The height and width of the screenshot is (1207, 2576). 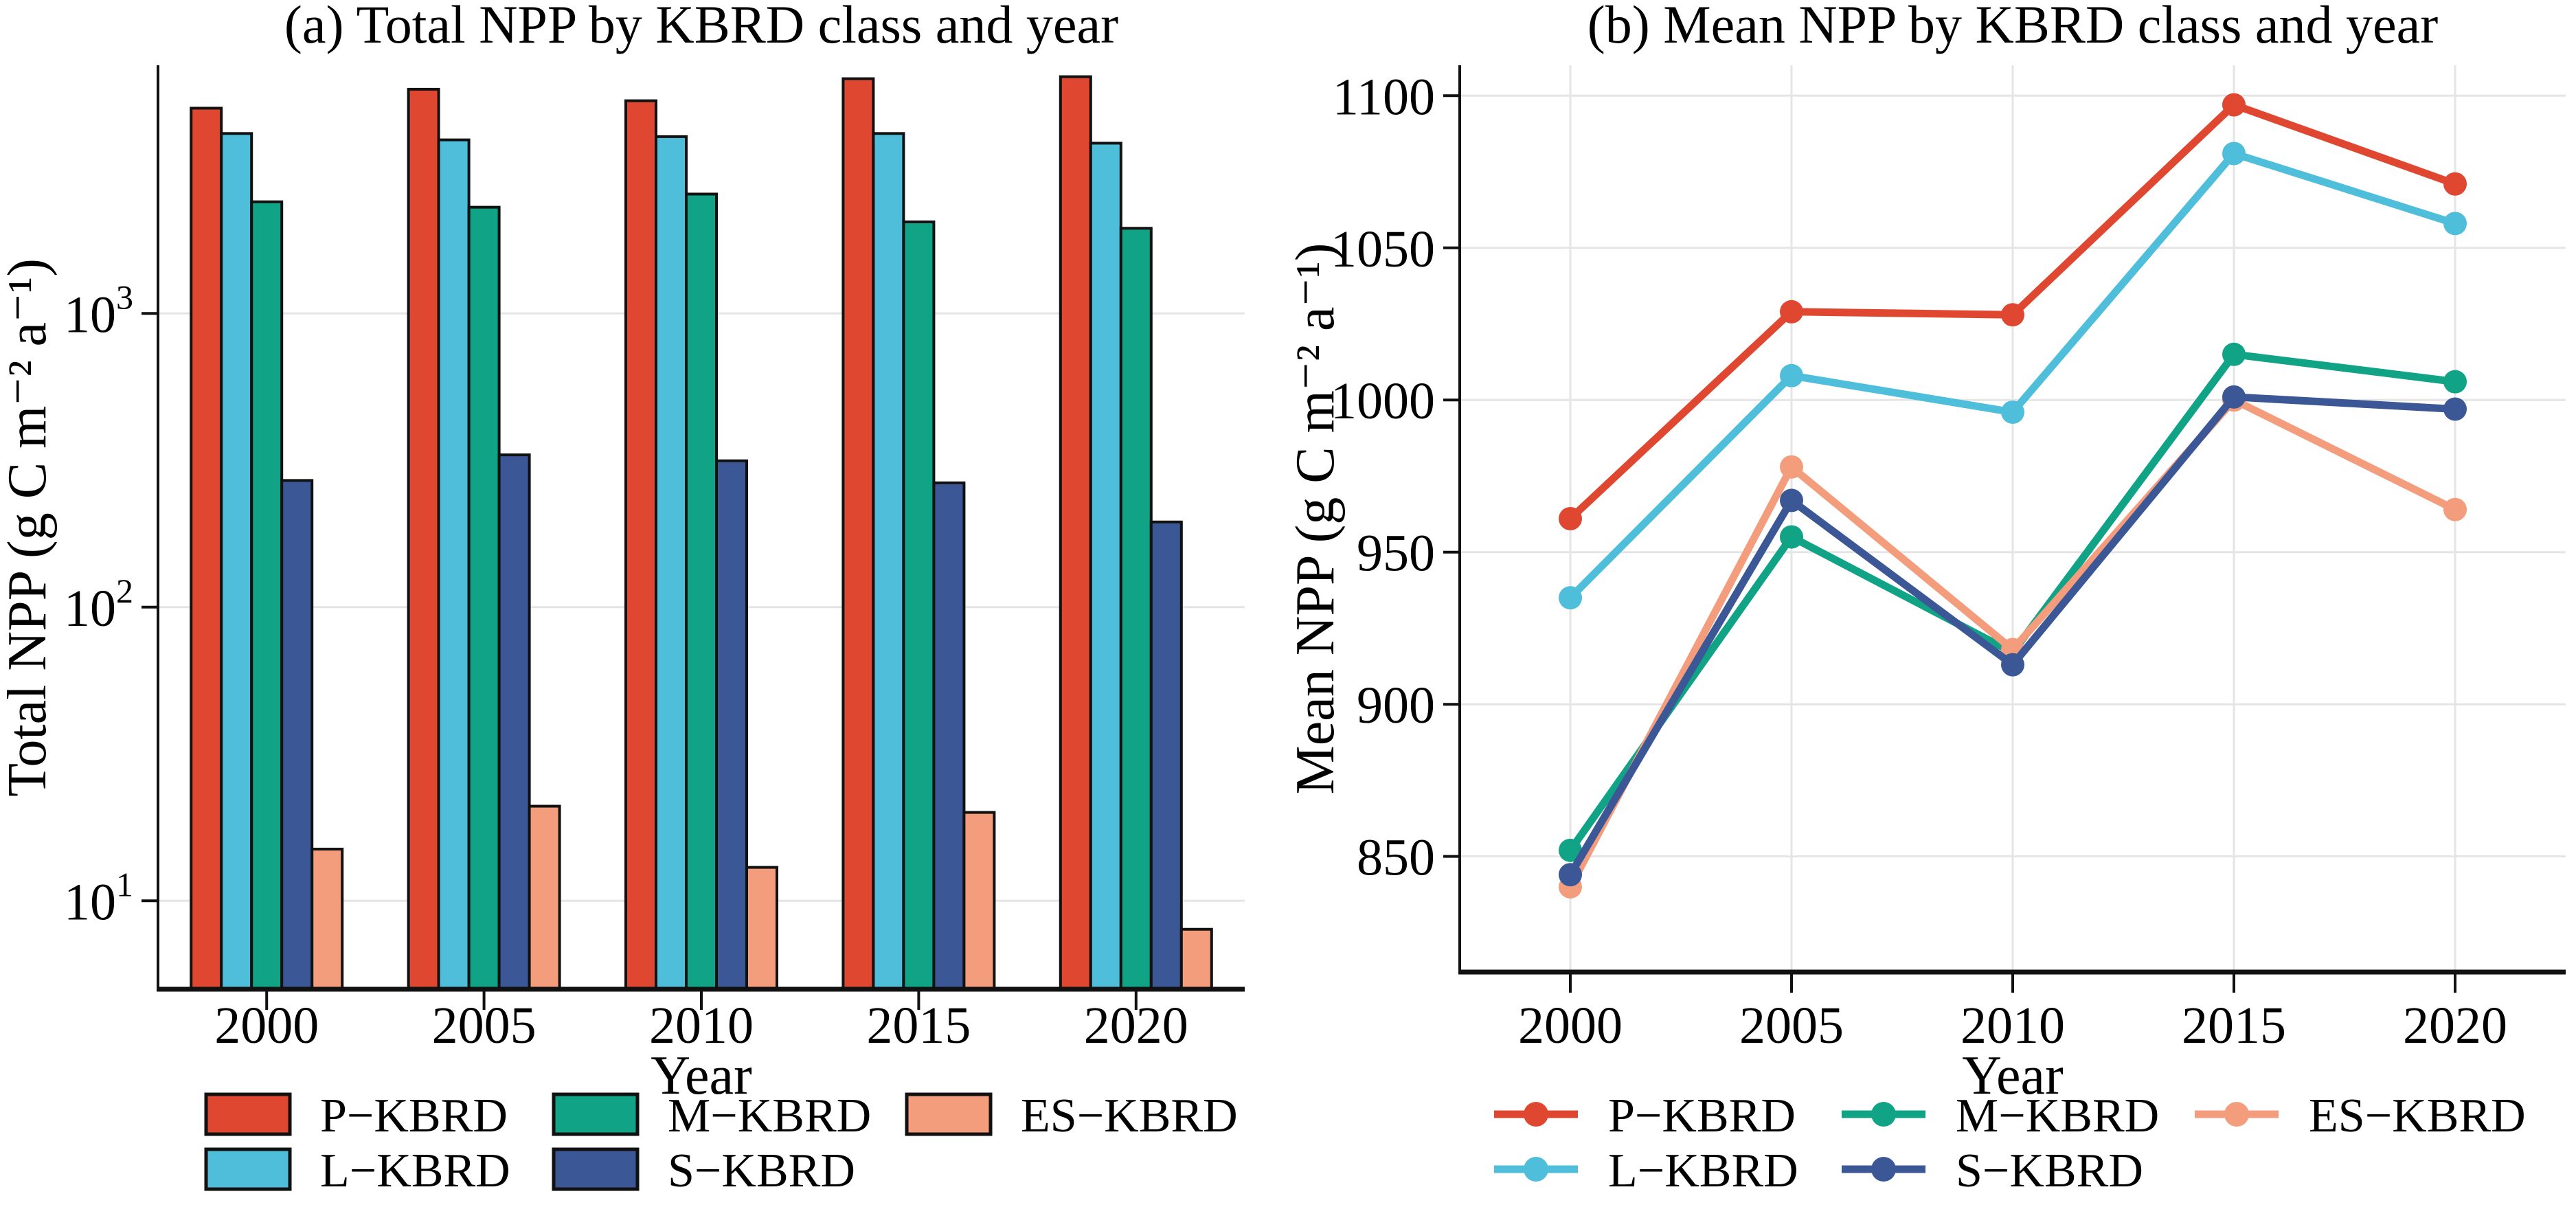 What do you see at coordinates (1570, 598) in the screenshot?
I see `data-point-L-KBRD-2000` at bounding box center [1570, 598].